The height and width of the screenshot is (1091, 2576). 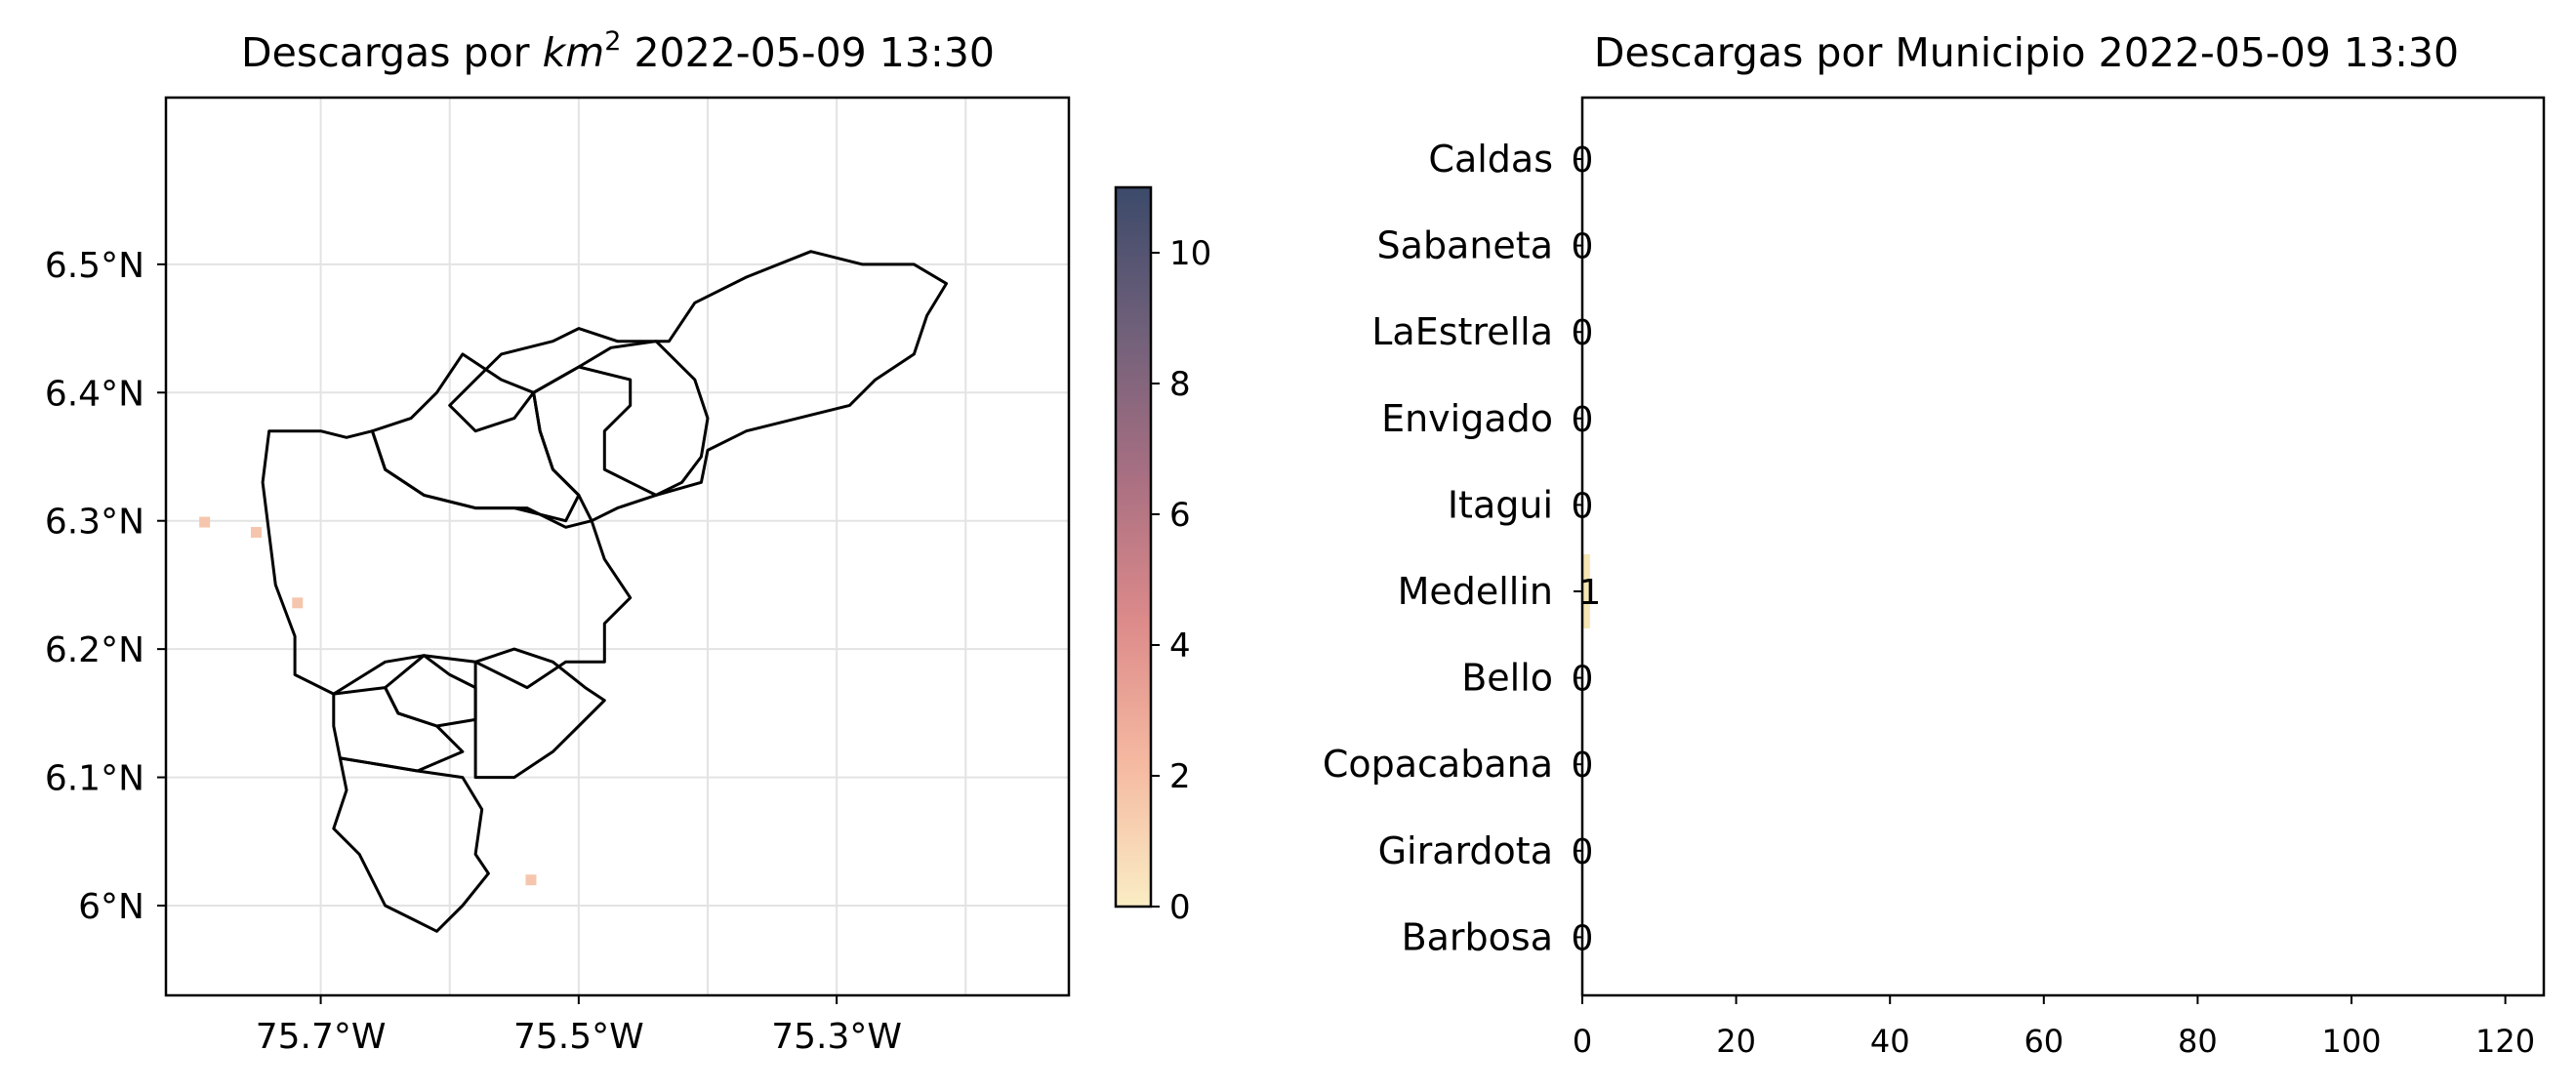 What do you see at coordinates (1500, 504) in the screenshot?
I see `bar-category-label: Itagui` at bounding box center [1500, 504].